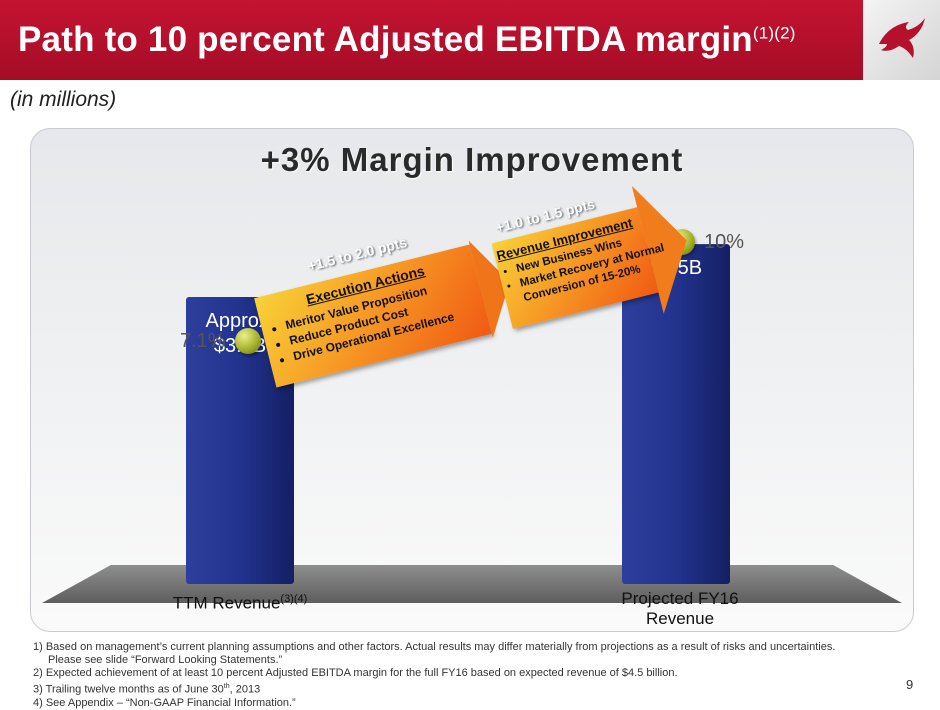  What do you see at coordinates (240, 440) in the screenshot?
I see `bar-ttm-revenue` at bounding box center [240, 440].